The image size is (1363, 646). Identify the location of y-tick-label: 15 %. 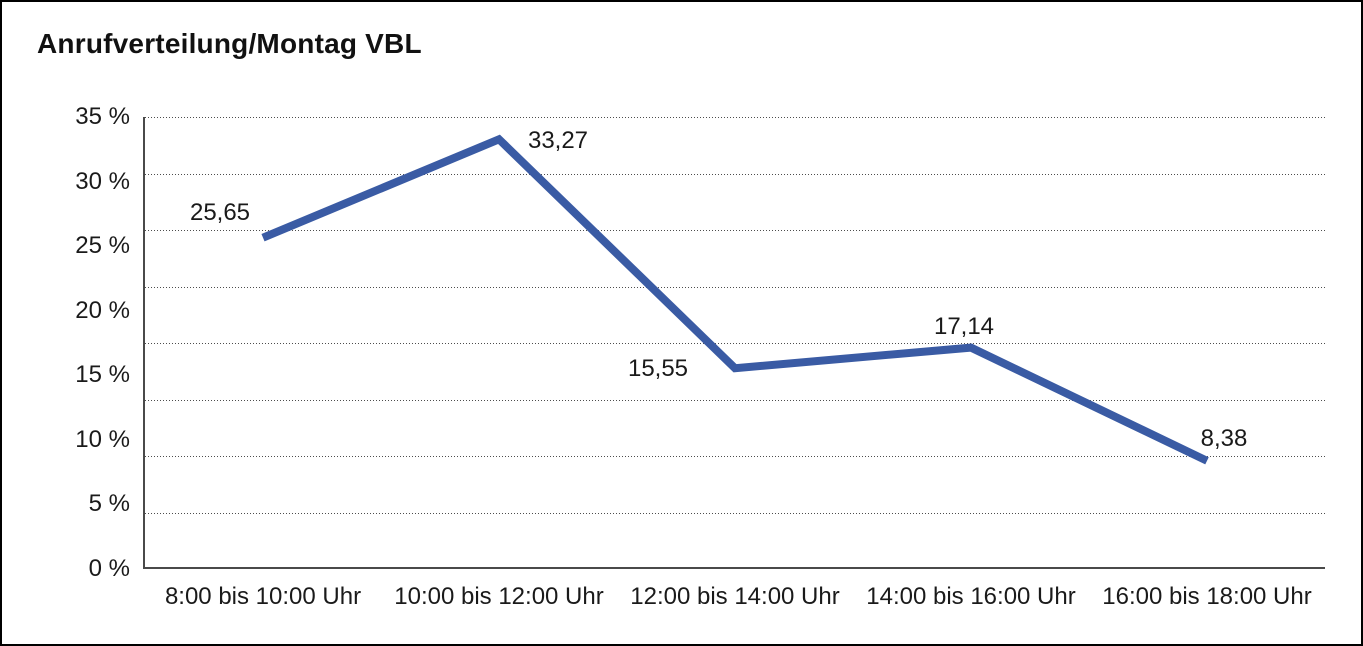
(102, 375).